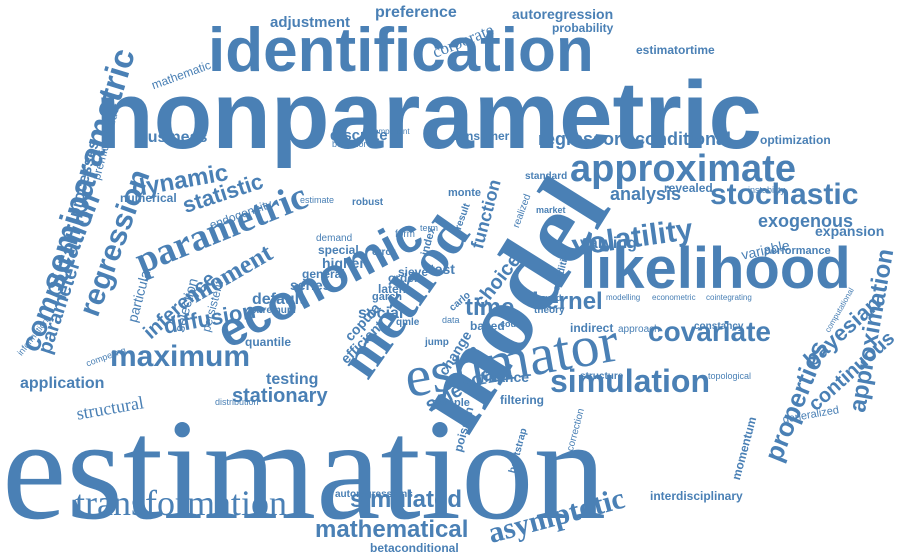 The image size is (900, 556). I want to click on word-simulated: simulated, so click(406, 499).